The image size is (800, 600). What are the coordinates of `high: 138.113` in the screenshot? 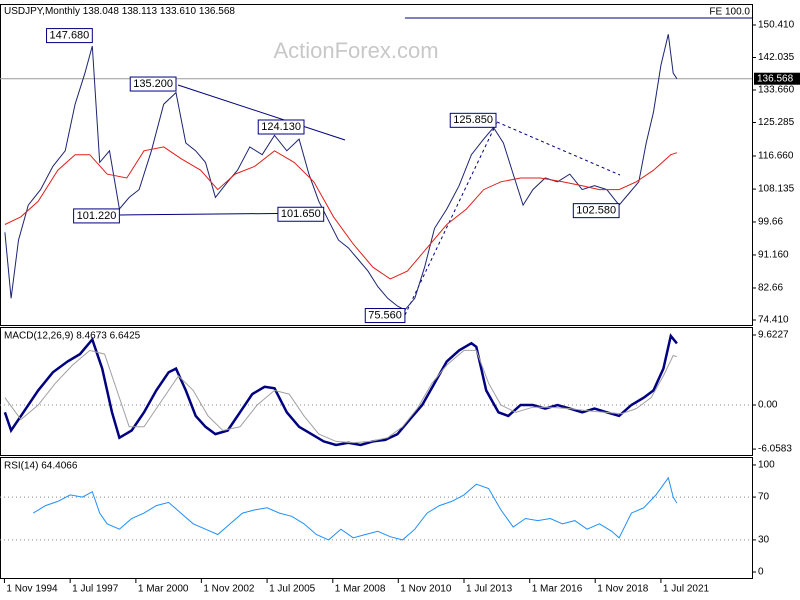 It's located at (140, 11).